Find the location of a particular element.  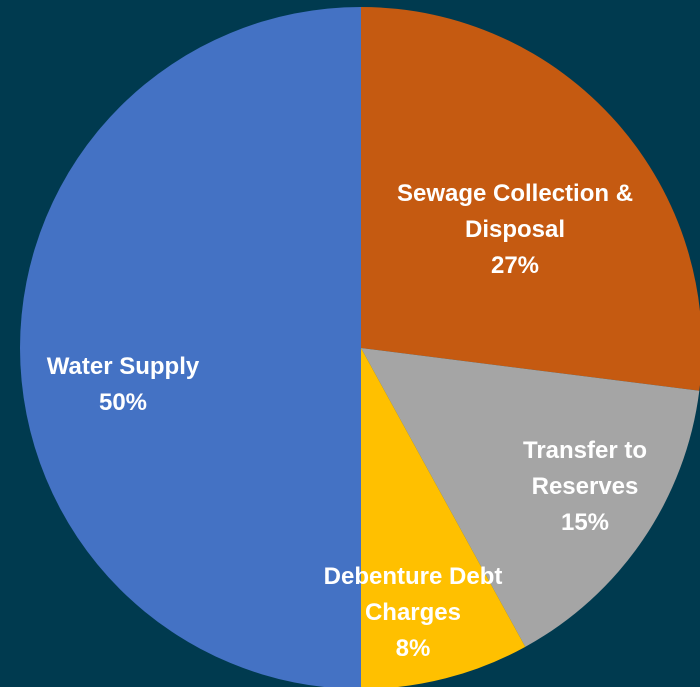

slice-label: Transfer to Reserves 15% is located at coordinates (585, 487).